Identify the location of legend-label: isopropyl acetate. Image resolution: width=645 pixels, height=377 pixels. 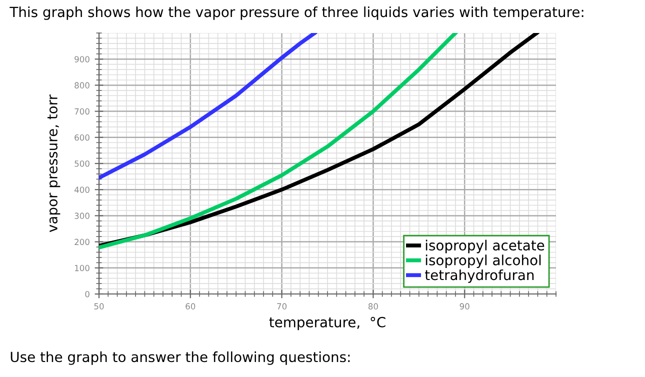
(485, 247).